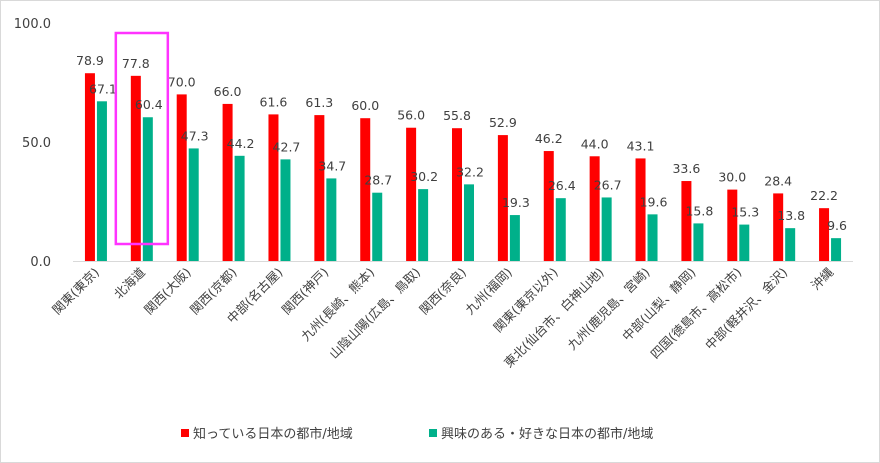 This screenshot has width=880, height=463. I want to click on category-label: 九州(鹿児島、宮崎), so click(608, 309).